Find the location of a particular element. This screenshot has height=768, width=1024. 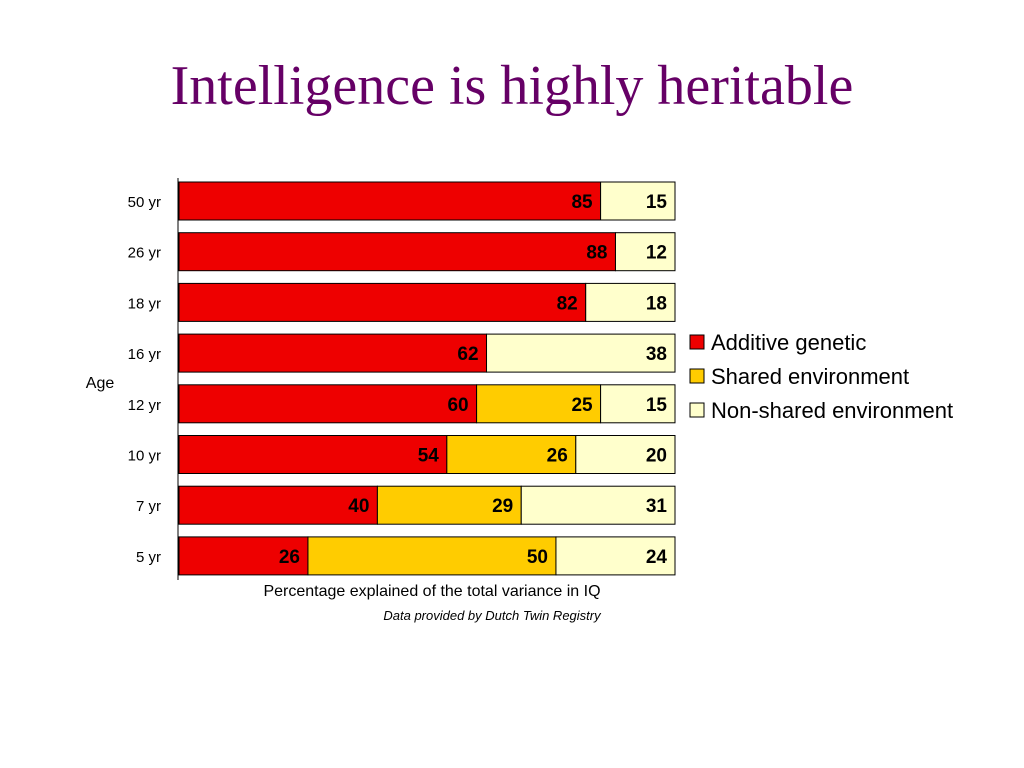

chart-caption: Data provided by Dutch Twin Registry is located at coordinates (492, 615).